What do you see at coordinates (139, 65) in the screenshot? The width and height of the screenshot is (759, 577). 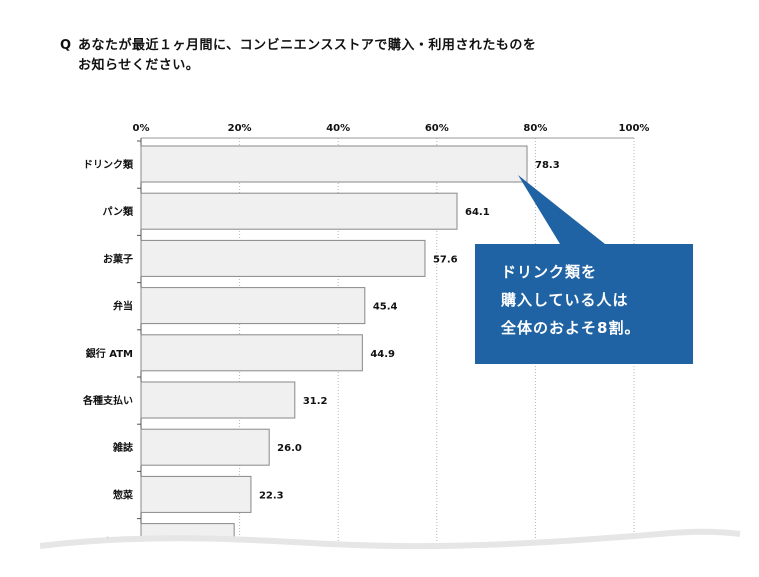 I see `question-line-2: お知らせください。` at bounding box center [139, 65].